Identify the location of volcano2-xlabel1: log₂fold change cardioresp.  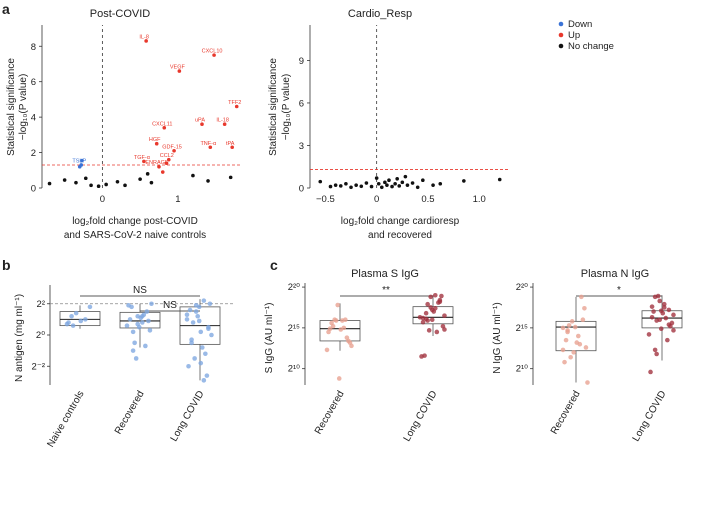
(400, 221).